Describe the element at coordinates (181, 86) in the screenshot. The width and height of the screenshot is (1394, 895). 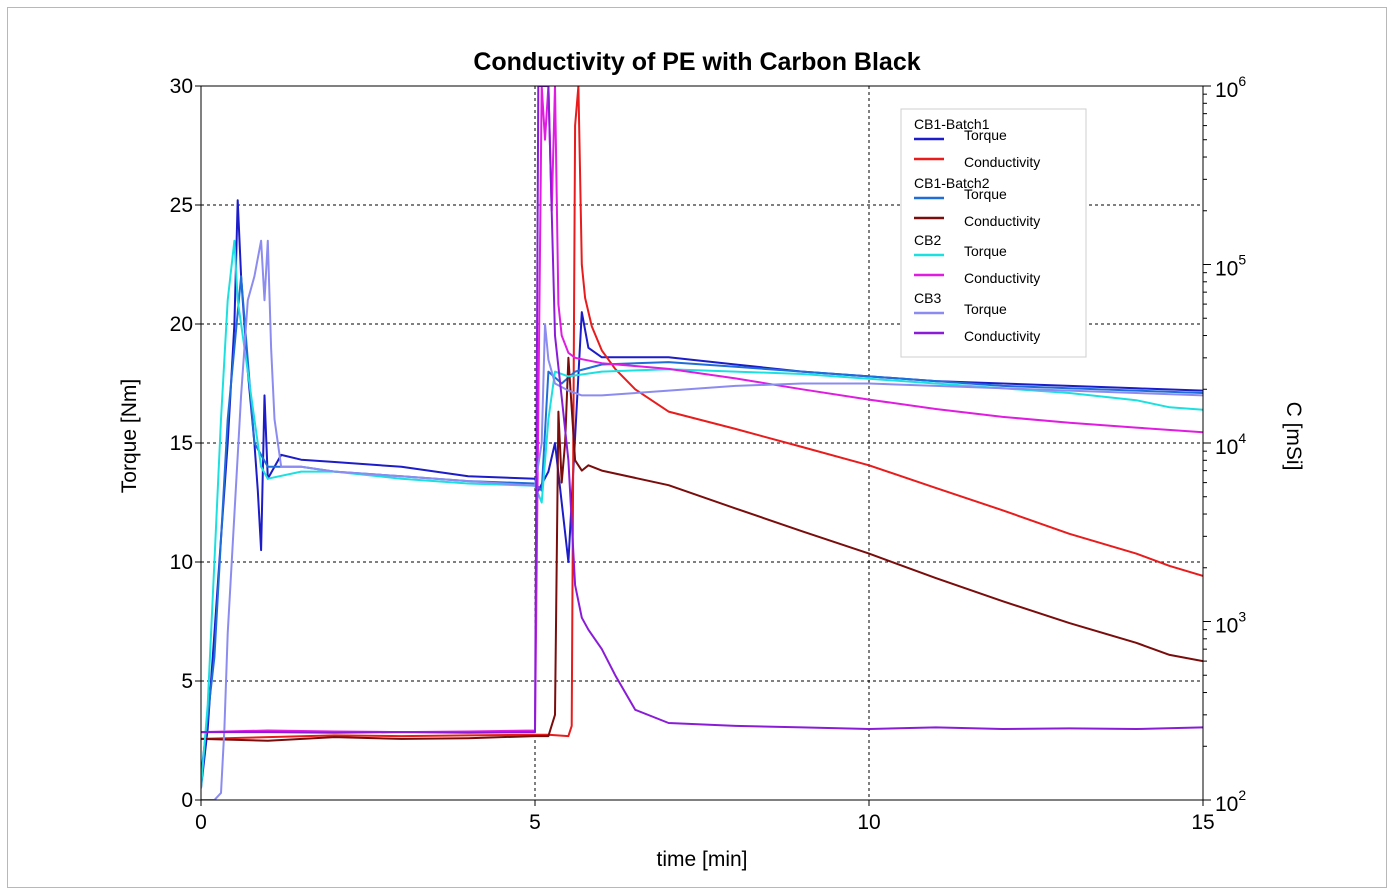
I see `y-left-tick-label: 30` at that location.